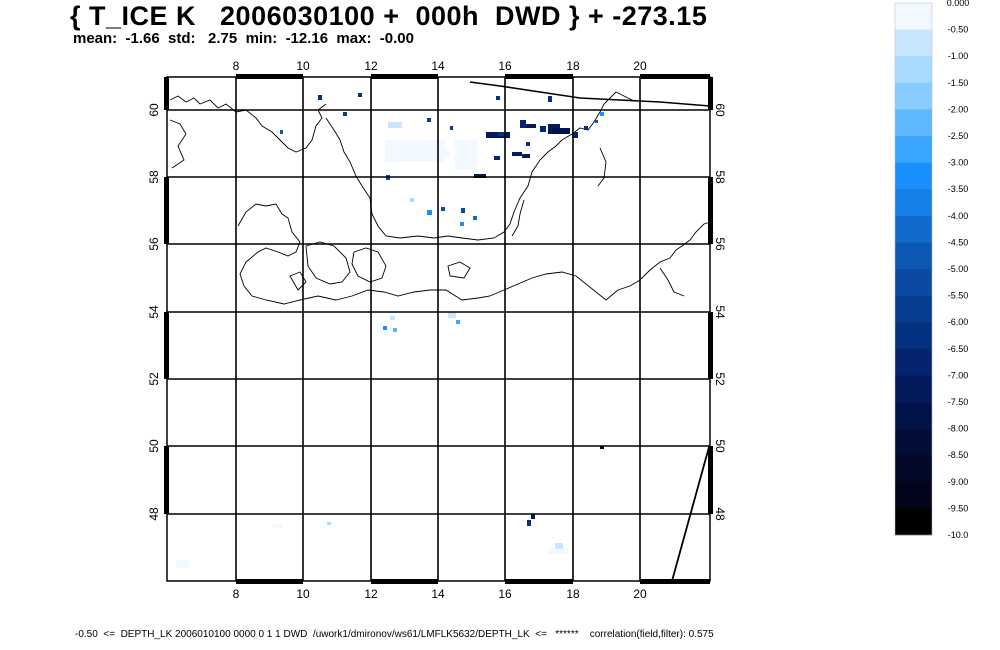 This screenshot has width=1000, height=650. I want to click on colorbar-label: -4.00, so click(958, 216).